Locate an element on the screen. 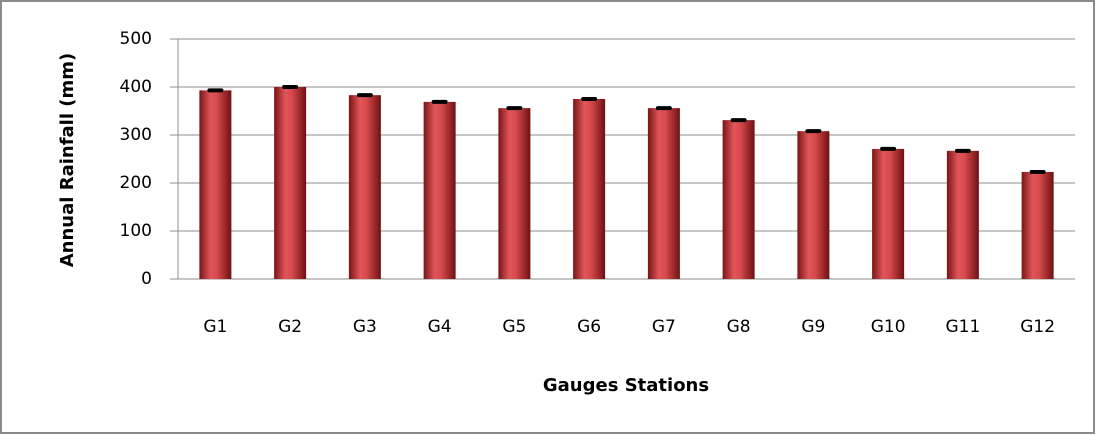 The width and height of the screenshot is (1096, 435). x-tick-label: G10 is located at coordinates (888, 327).